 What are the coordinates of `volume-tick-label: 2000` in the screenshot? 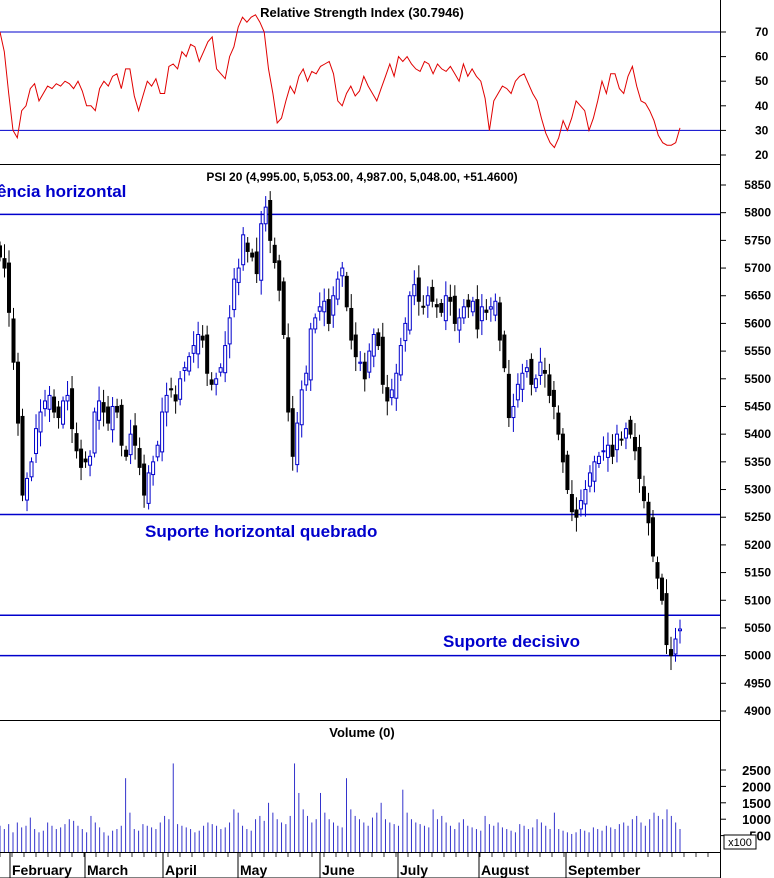 It's located at (756, 786).